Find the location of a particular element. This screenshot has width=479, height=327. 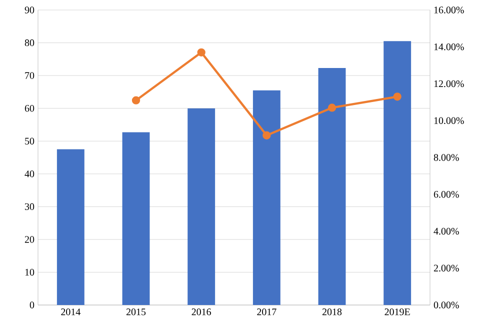

y-tick-label: 40 is located at coordinates (29, 174).